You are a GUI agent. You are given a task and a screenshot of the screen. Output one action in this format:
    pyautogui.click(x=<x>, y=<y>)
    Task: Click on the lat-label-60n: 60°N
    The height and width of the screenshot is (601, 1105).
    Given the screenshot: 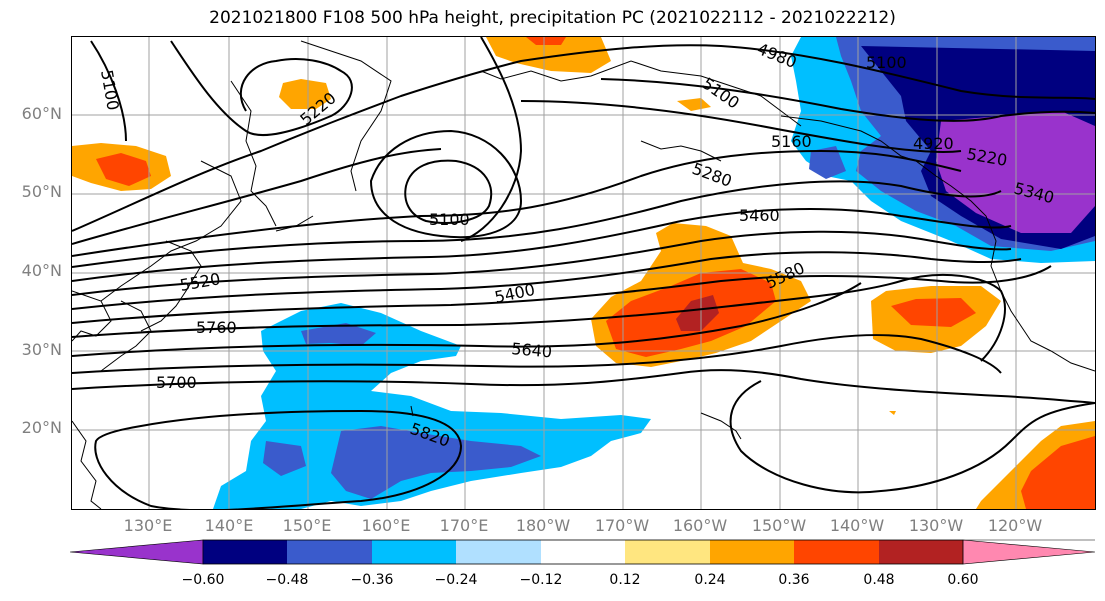 What is the action you would take?
    pyautogui.click(x=41, y=113)
    